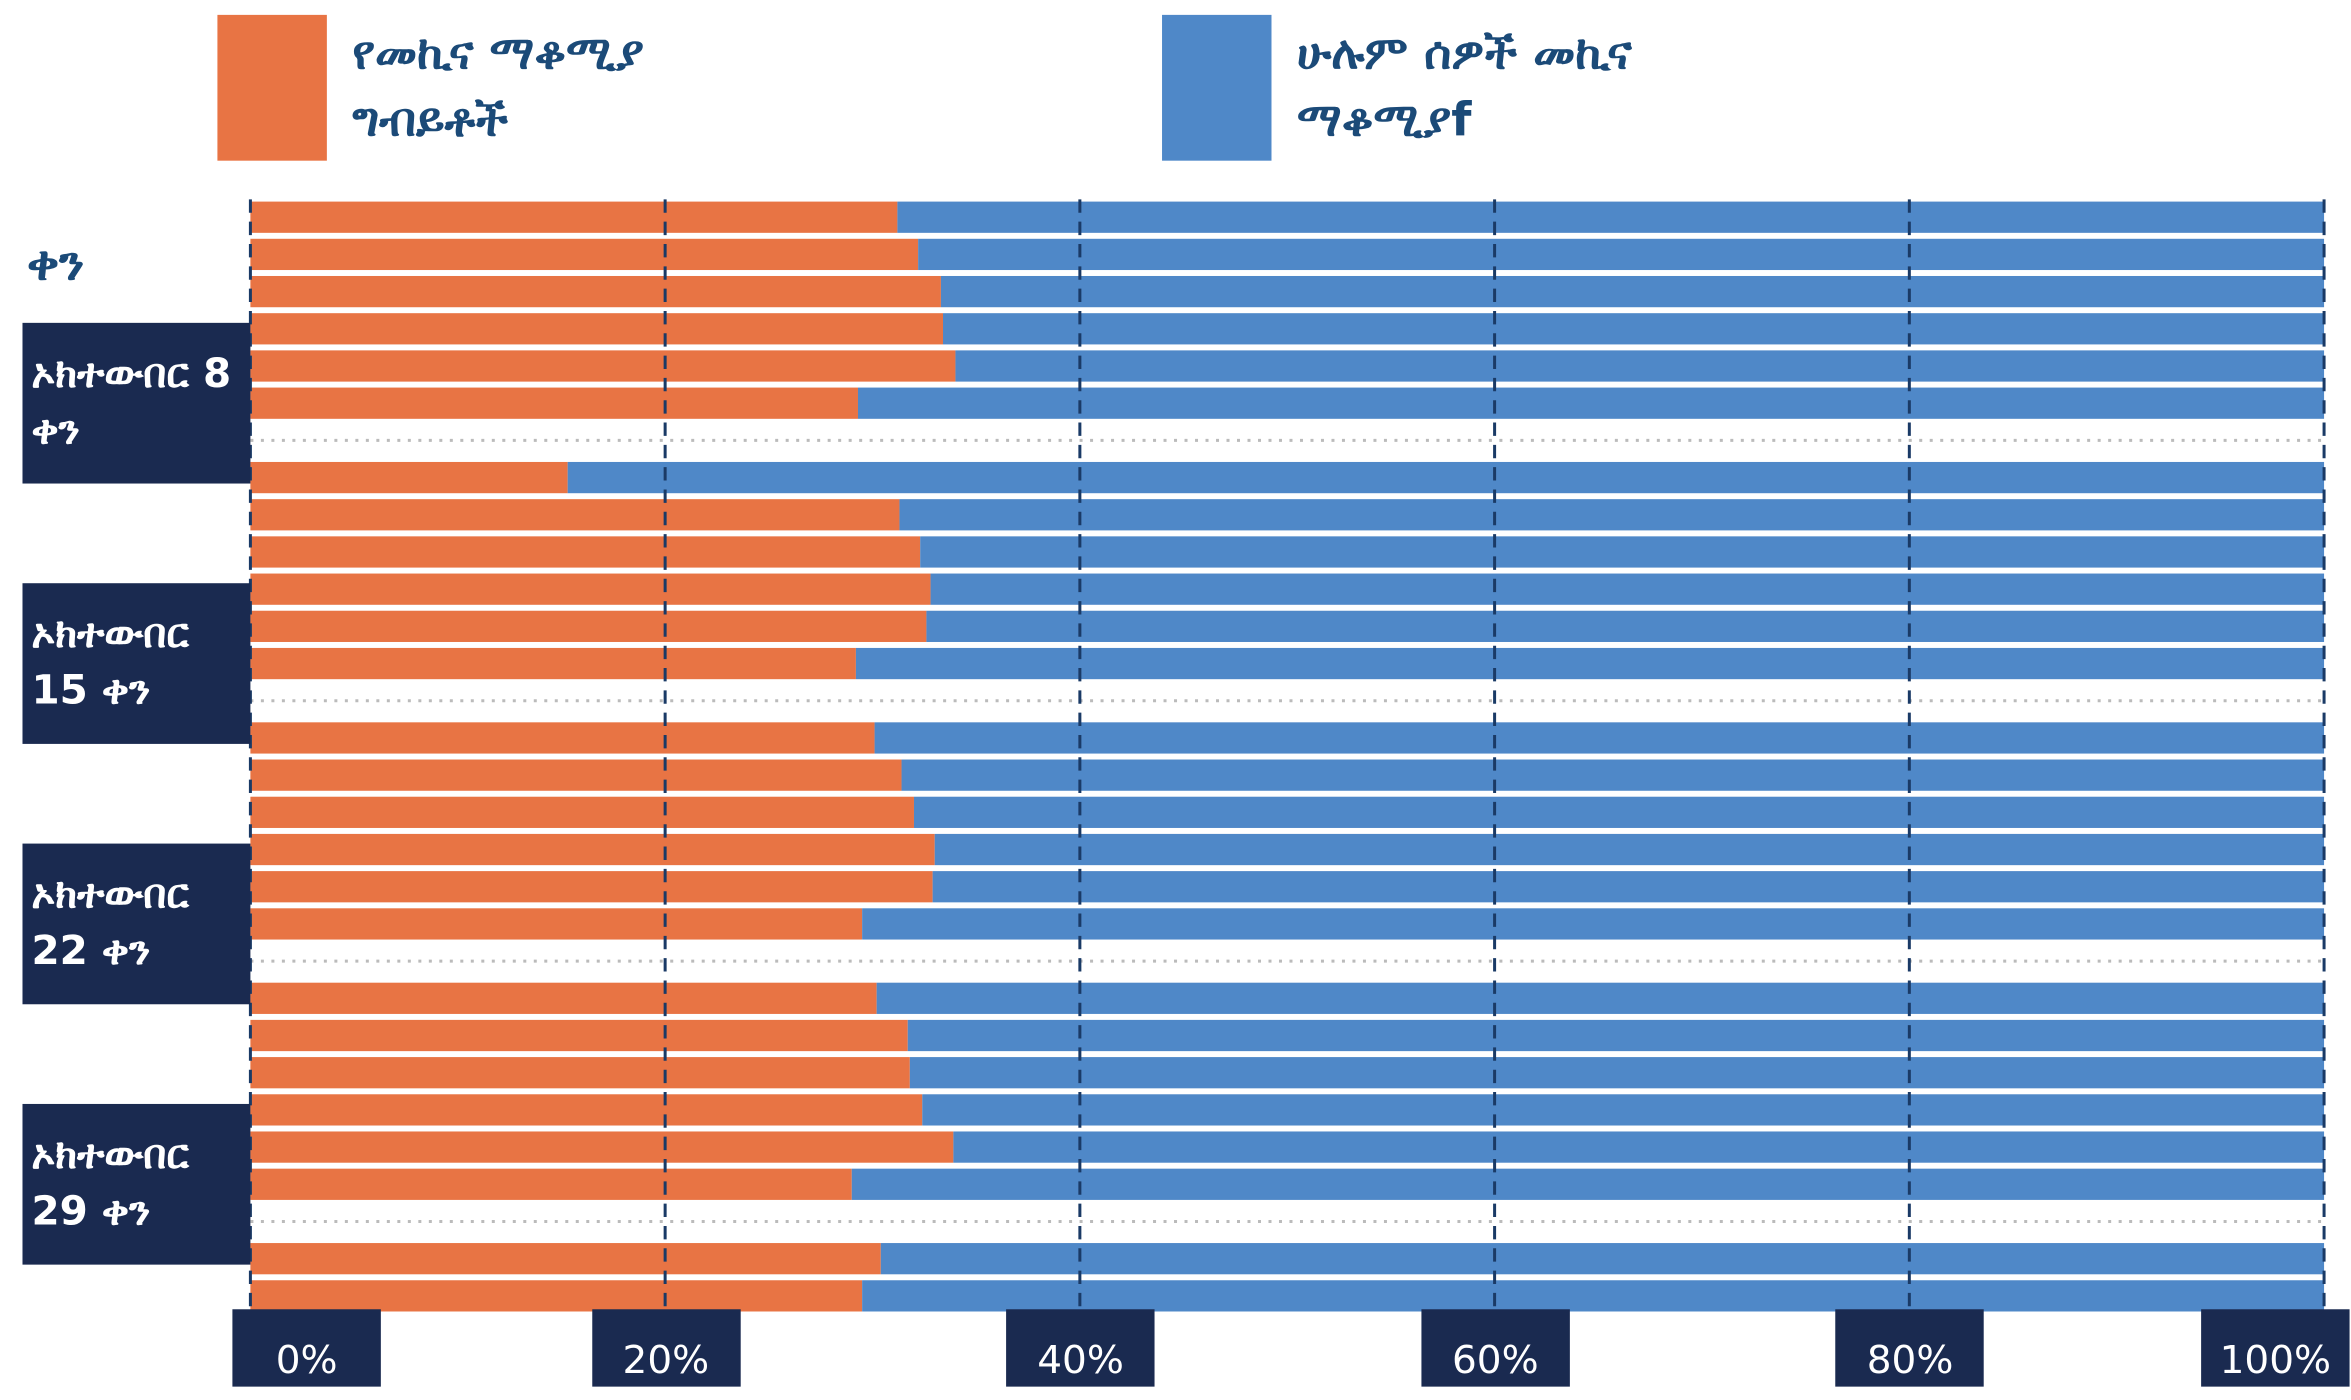 This screenshot has height=1400, width=2351. What do you see at coordinates (136, 1184) in the screenshot?
I see `category-label: ኦክተውበር 29 ቀን` at bounding box center [136, 1184].